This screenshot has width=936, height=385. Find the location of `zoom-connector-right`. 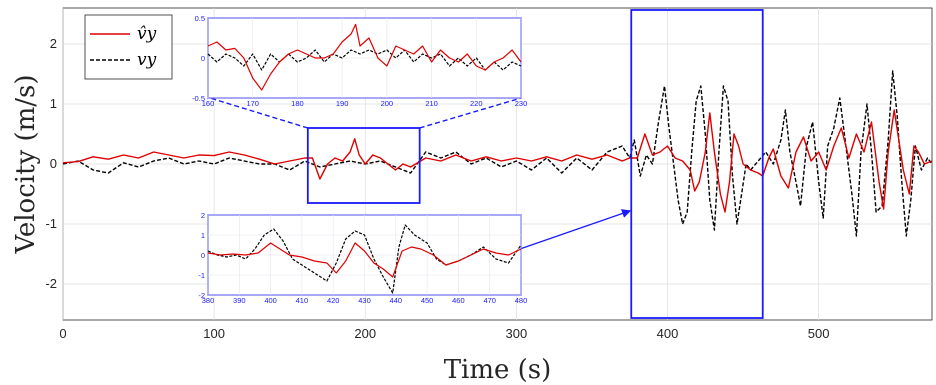

zoom-connector-right is located at coordinates (470, 113).